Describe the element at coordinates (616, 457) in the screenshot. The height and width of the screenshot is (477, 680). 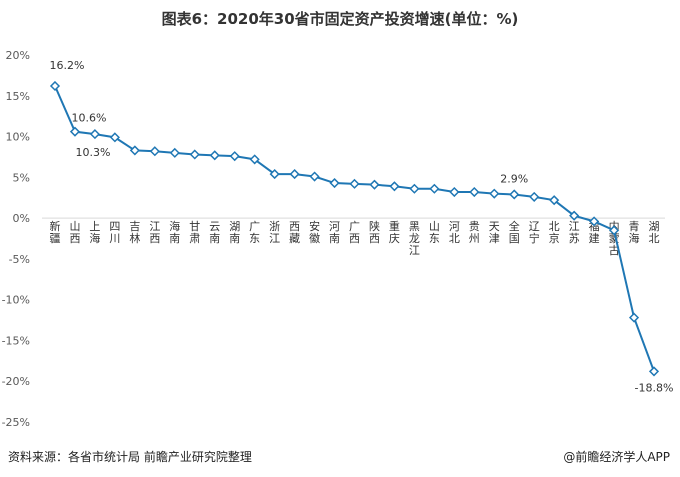
I see `brand-credit: @前瞻经济学人APP` at that location.